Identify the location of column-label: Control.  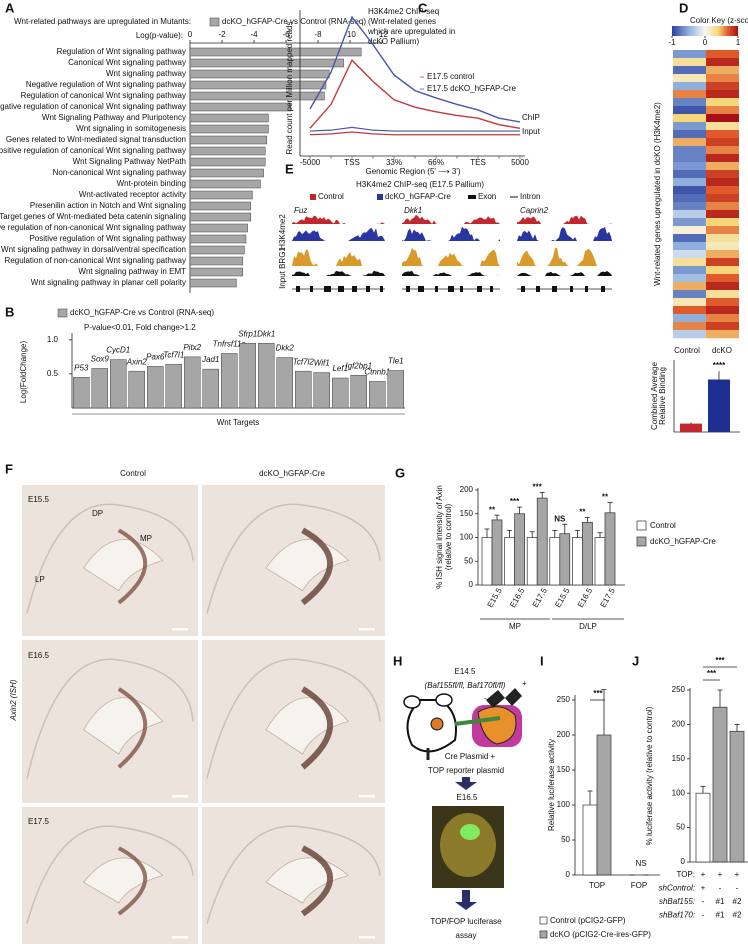
(687, 350).